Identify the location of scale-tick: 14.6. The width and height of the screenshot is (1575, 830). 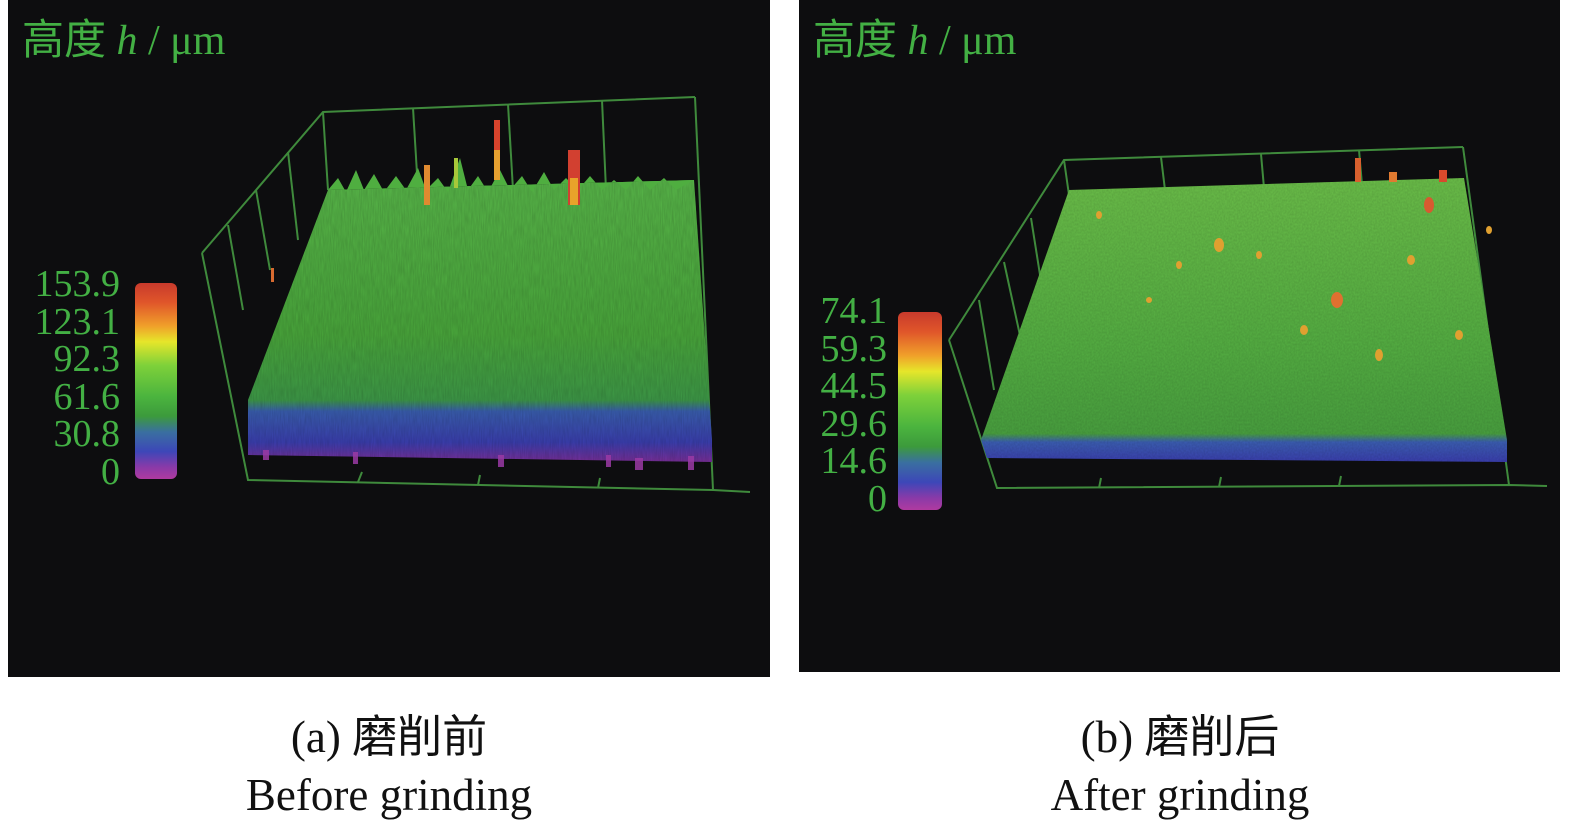
(854, 461).